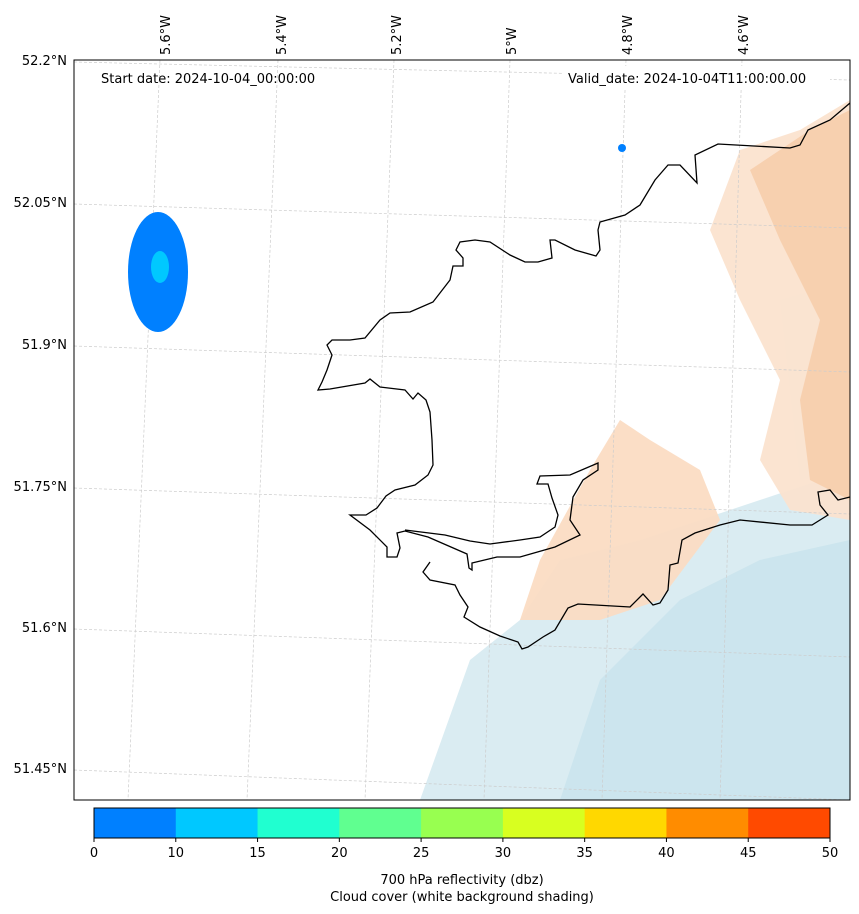 This screenshot has width=859, height=914. What do you see at coordinates (830, 853) in the screenshot?
I see `colorbar-tick-label: 50` at bounding box center [830, 853].